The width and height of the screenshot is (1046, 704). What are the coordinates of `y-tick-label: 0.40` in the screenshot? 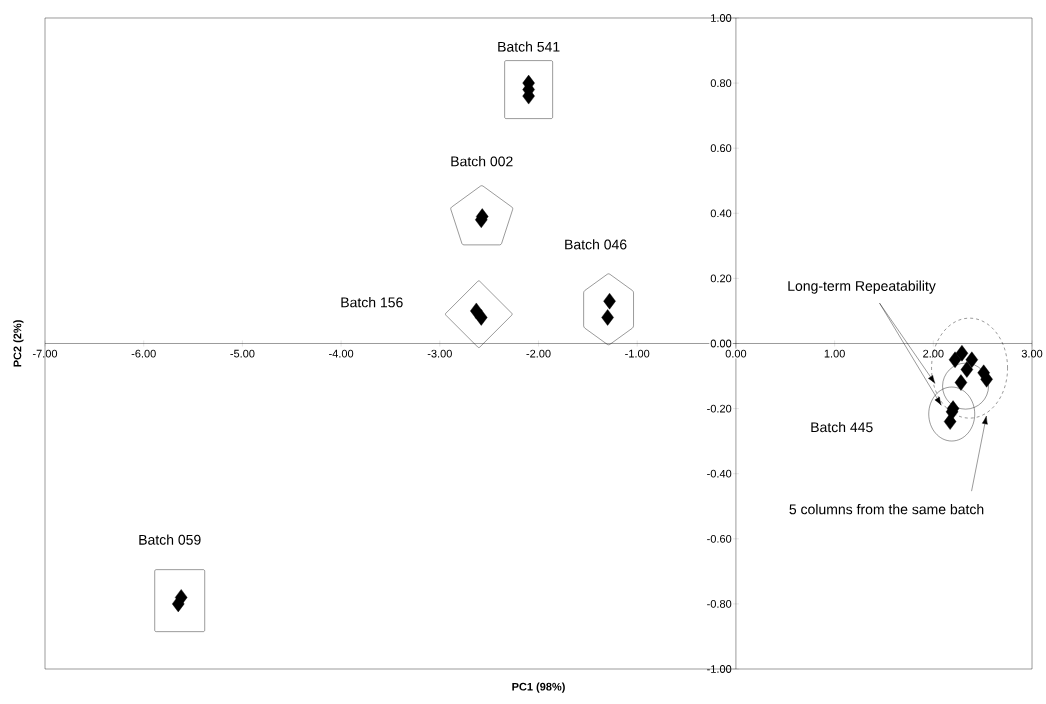 It's located at (721, 213).